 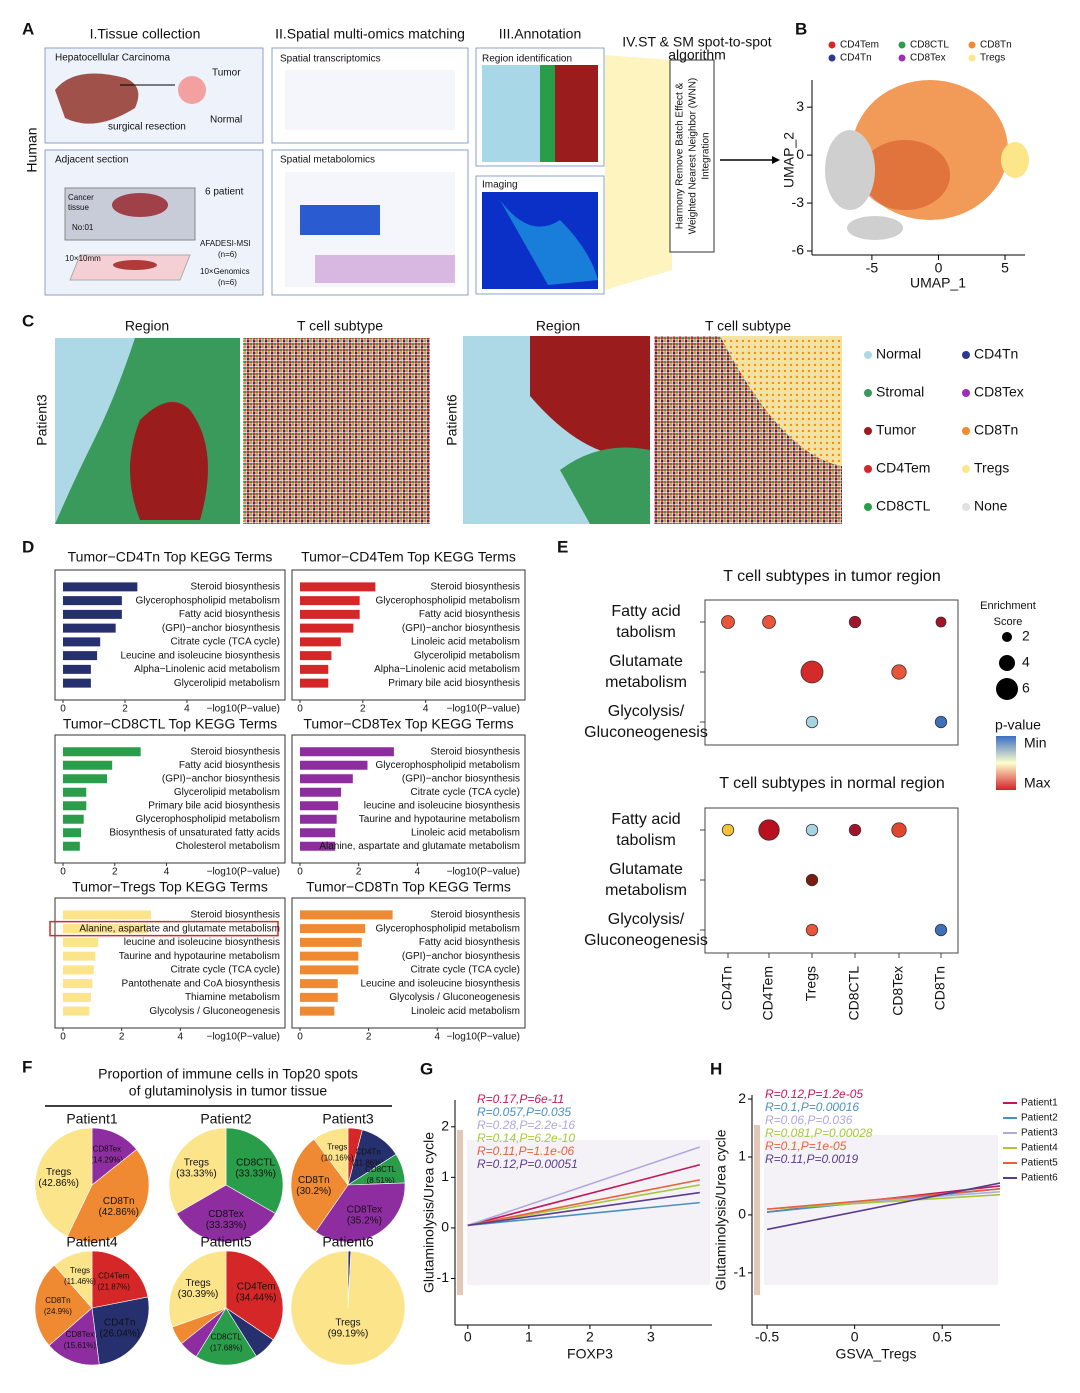 What do you see at coordinates (359, 872) in the screenshot?
I see `x-tick-label: 2` at bounding box center [359, 872].